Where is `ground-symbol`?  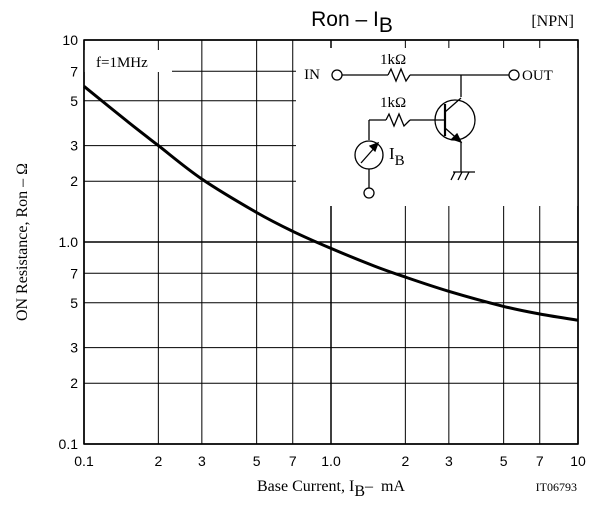
ground-symbol is located at coordinates (453, 176).